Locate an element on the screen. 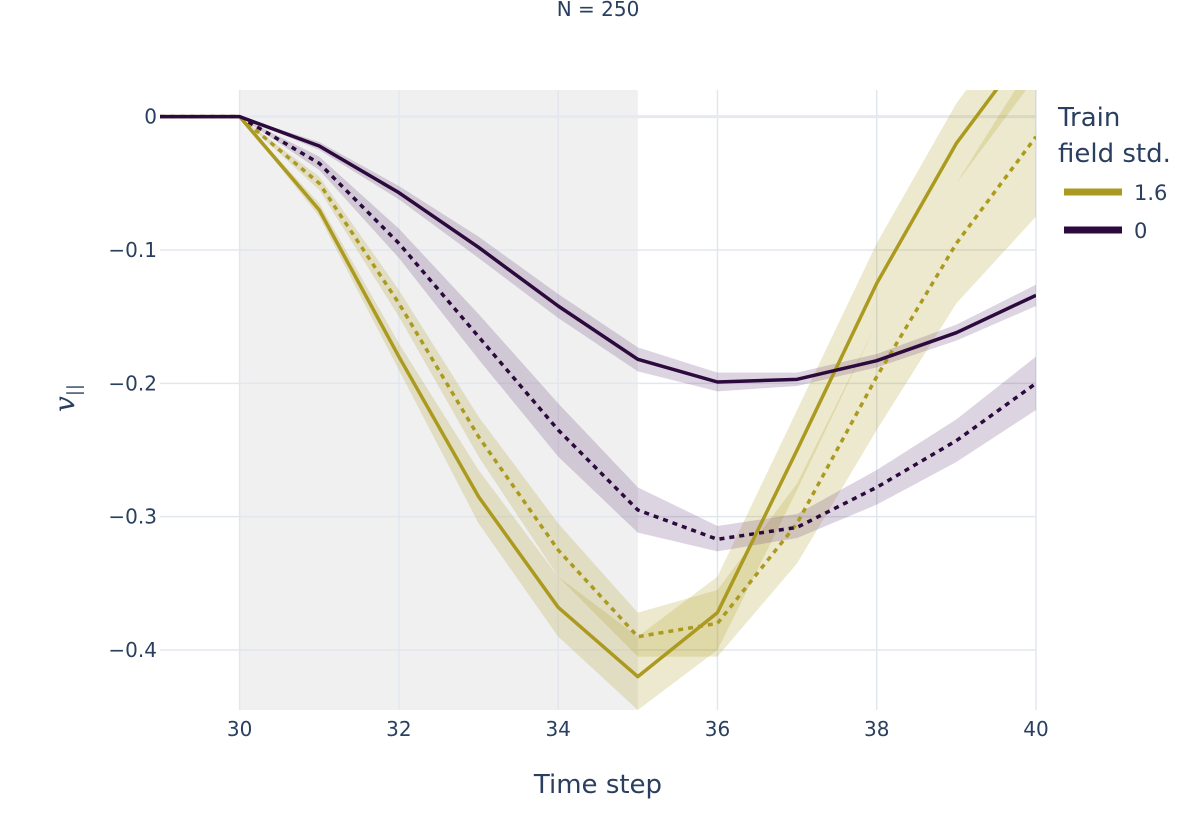  y-axis-ticks: 0 −0.1 −0.2 −0.3 −0.4 is located at coordinates (132, 383).